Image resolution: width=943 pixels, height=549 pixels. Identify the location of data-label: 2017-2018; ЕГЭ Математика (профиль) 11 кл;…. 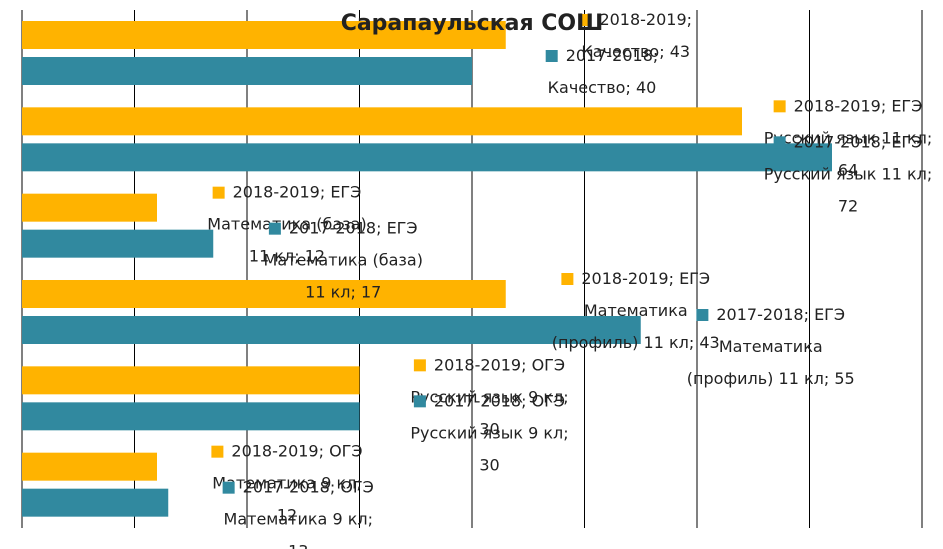
(771, 346).